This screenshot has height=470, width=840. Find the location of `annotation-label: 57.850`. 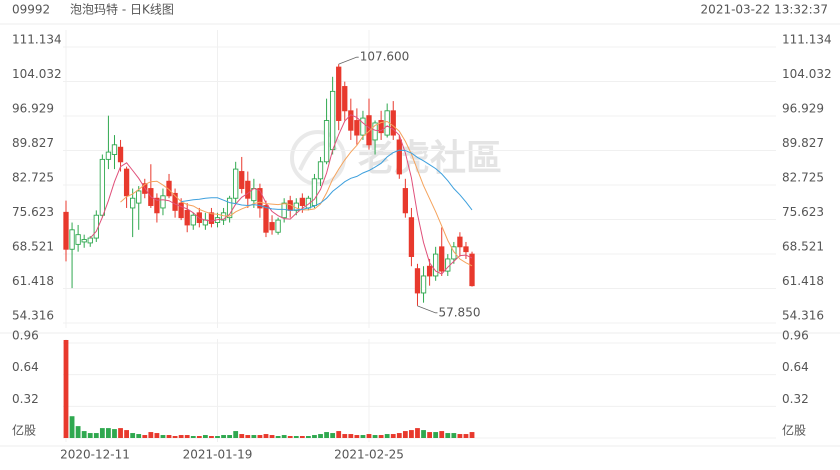

annotation-label: 57.850 is located at coordinates (459, 312).